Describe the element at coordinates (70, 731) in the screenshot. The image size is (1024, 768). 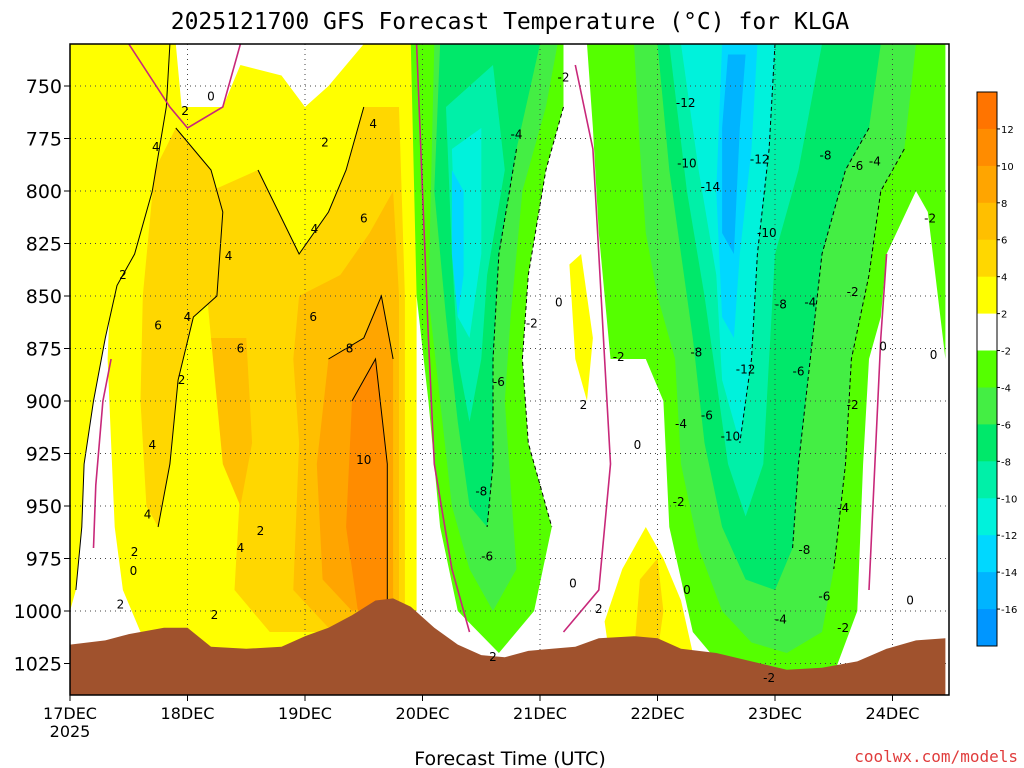
I see `x-year-label: 2025` at that location.